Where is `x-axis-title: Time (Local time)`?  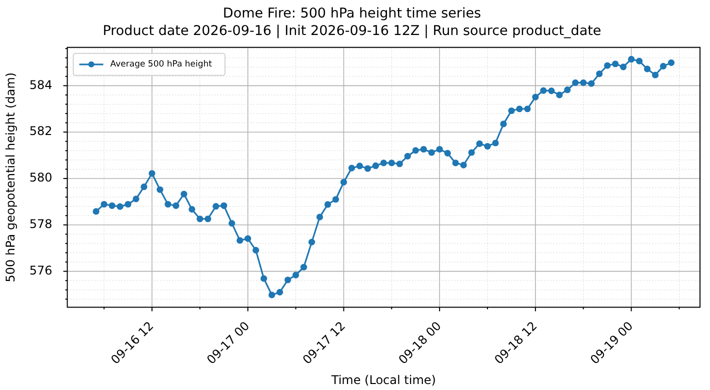 x-axis-title: Time (Local time) is located at coordinates (383, 379).